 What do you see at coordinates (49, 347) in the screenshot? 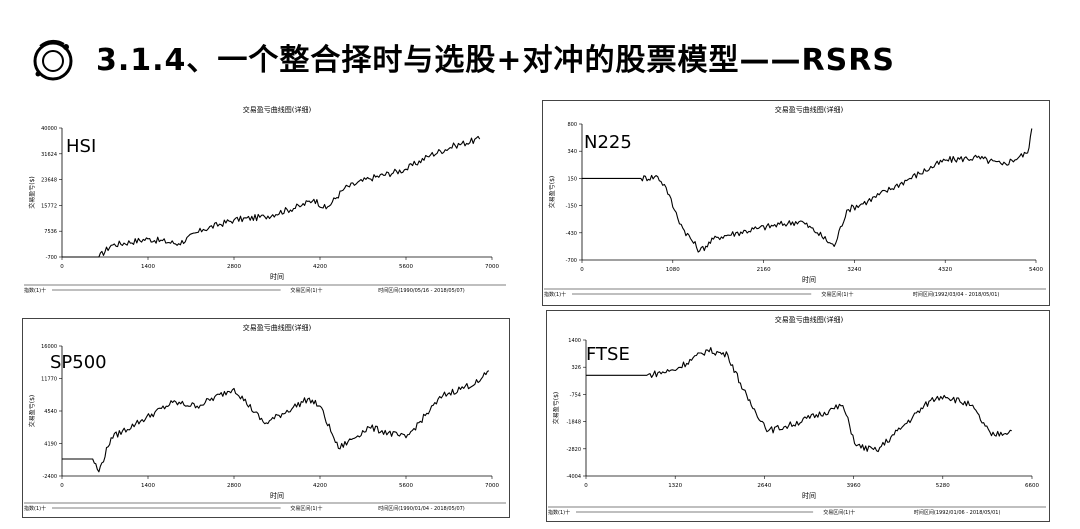
I see `y-tick-label: 16000` at bounding box center [49, 347].